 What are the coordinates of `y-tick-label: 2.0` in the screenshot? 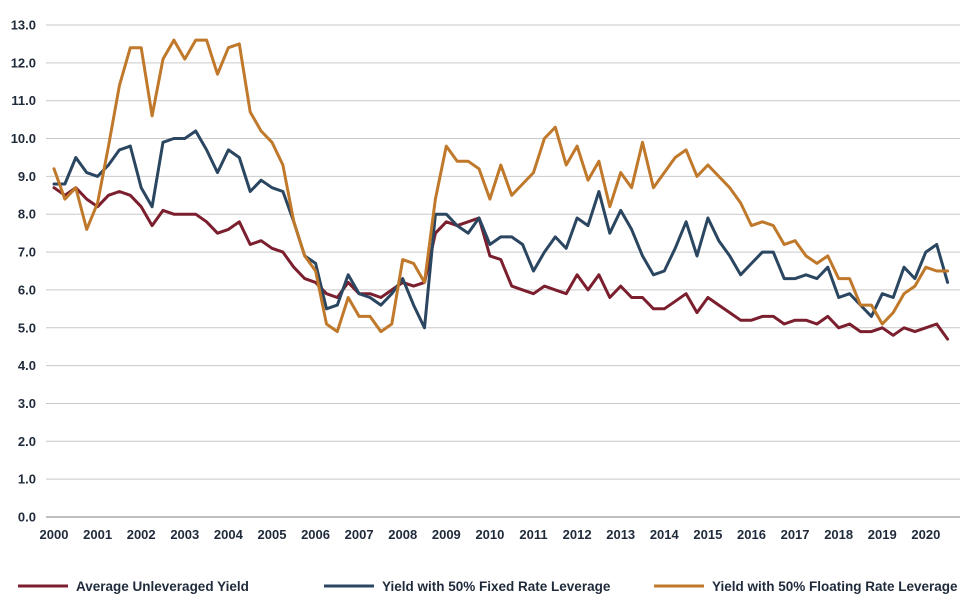 It's located at (27, 441).